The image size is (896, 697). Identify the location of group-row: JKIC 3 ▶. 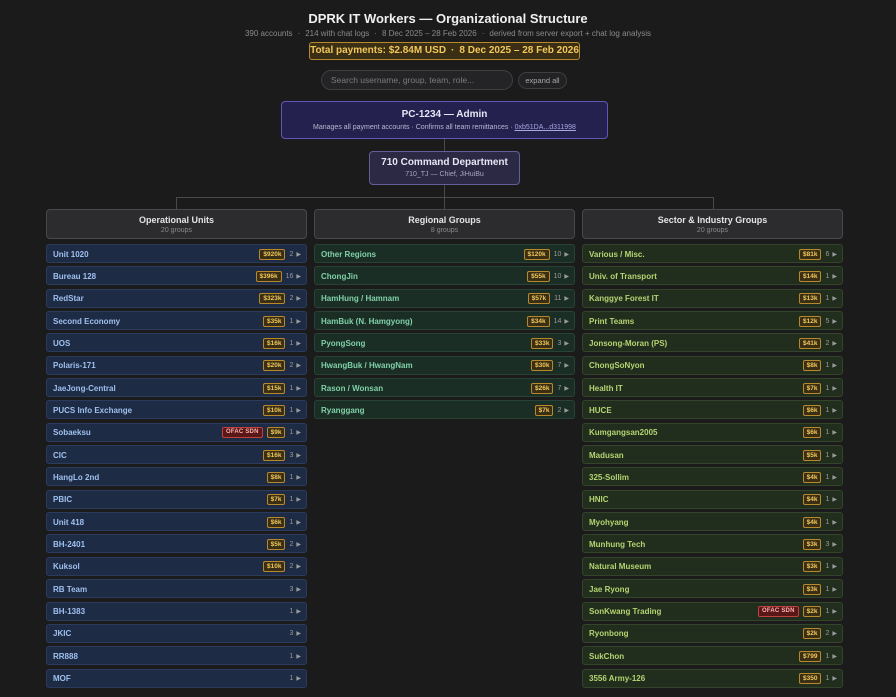
(176, 633).